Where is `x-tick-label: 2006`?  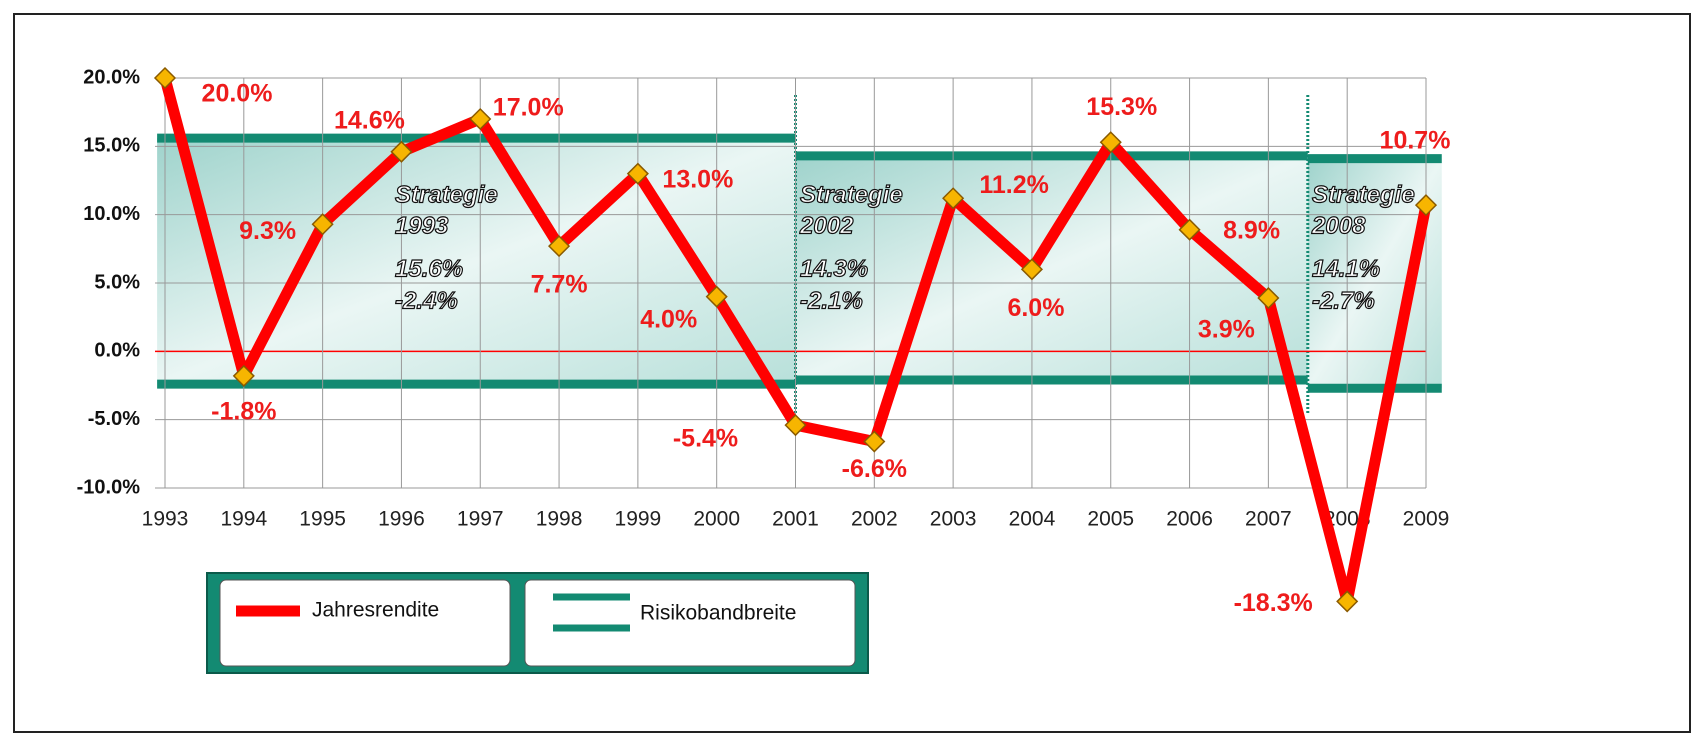
x-tick-label: 2006 is located at coordinates (1189, 519).